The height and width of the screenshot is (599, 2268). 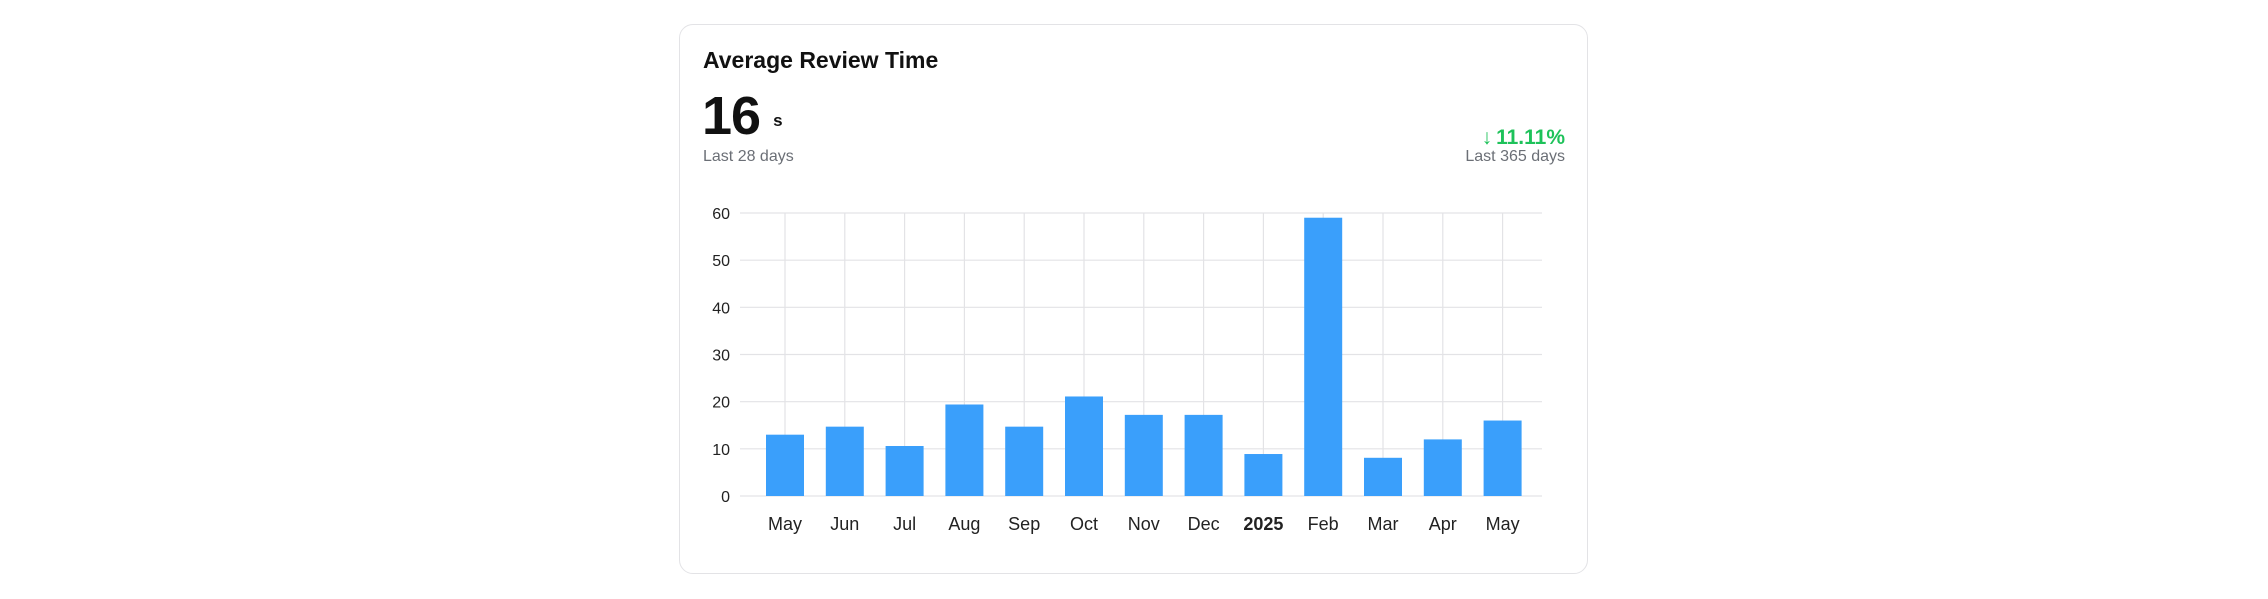 I want to click on x-tick-label: Aug, so click(x=964, y=524).